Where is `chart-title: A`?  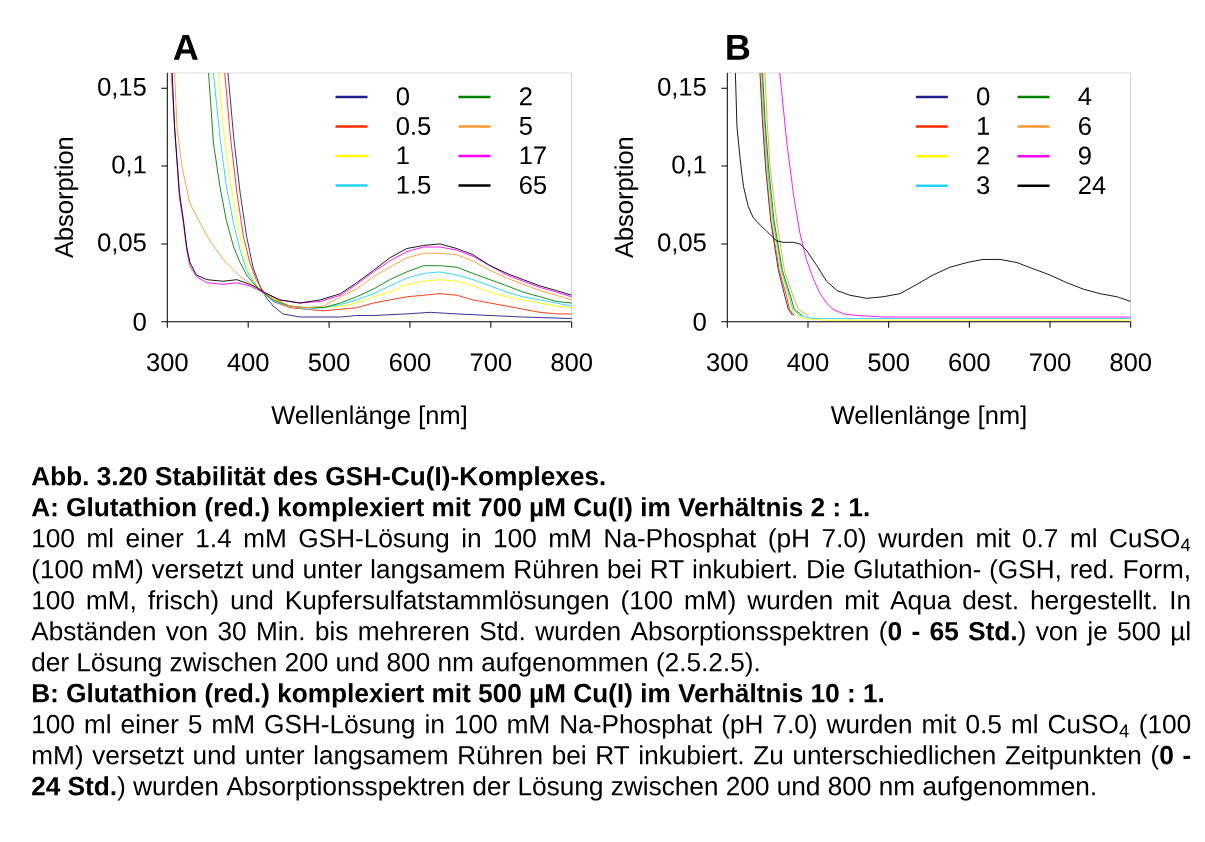
chart-title: A is located at coordinates (185, 47).